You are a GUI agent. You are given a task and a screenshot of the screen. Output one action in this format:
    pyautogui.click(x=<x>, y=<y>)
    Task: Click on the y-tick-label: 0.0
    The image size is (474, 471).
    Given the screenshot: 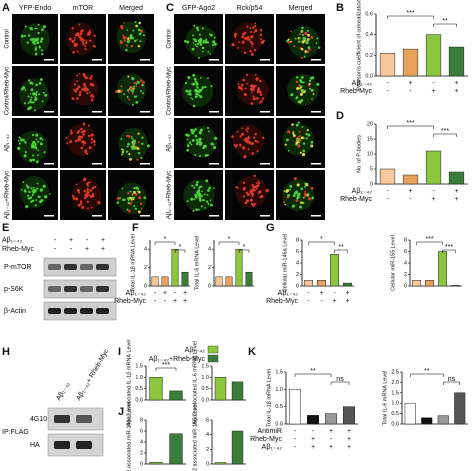 What is the action you would take?
    pyautogui.click(x=395, y=424)
    